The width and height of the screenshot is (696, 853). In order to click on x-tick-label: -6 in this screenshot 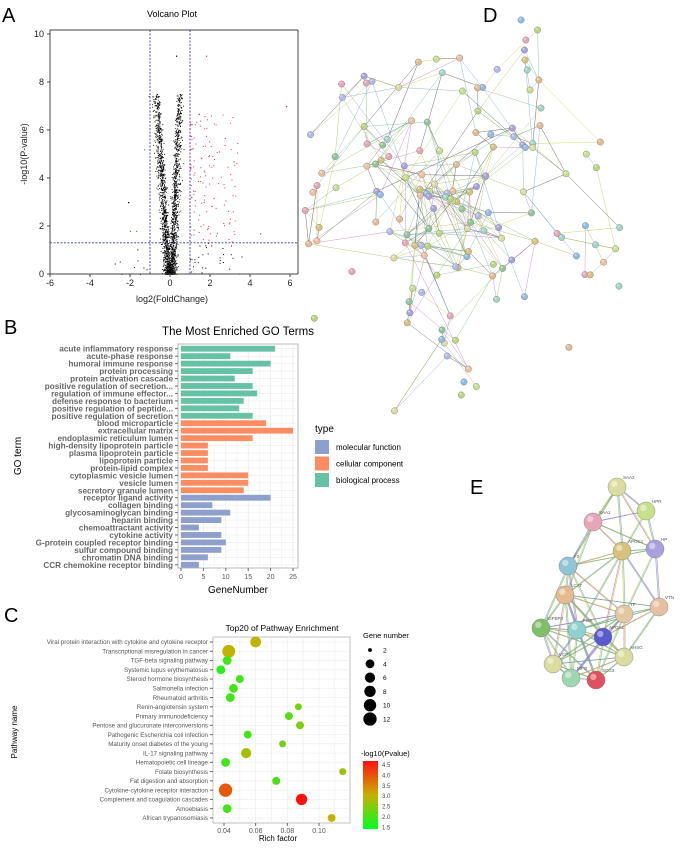, I will do `click(50, 283)`.